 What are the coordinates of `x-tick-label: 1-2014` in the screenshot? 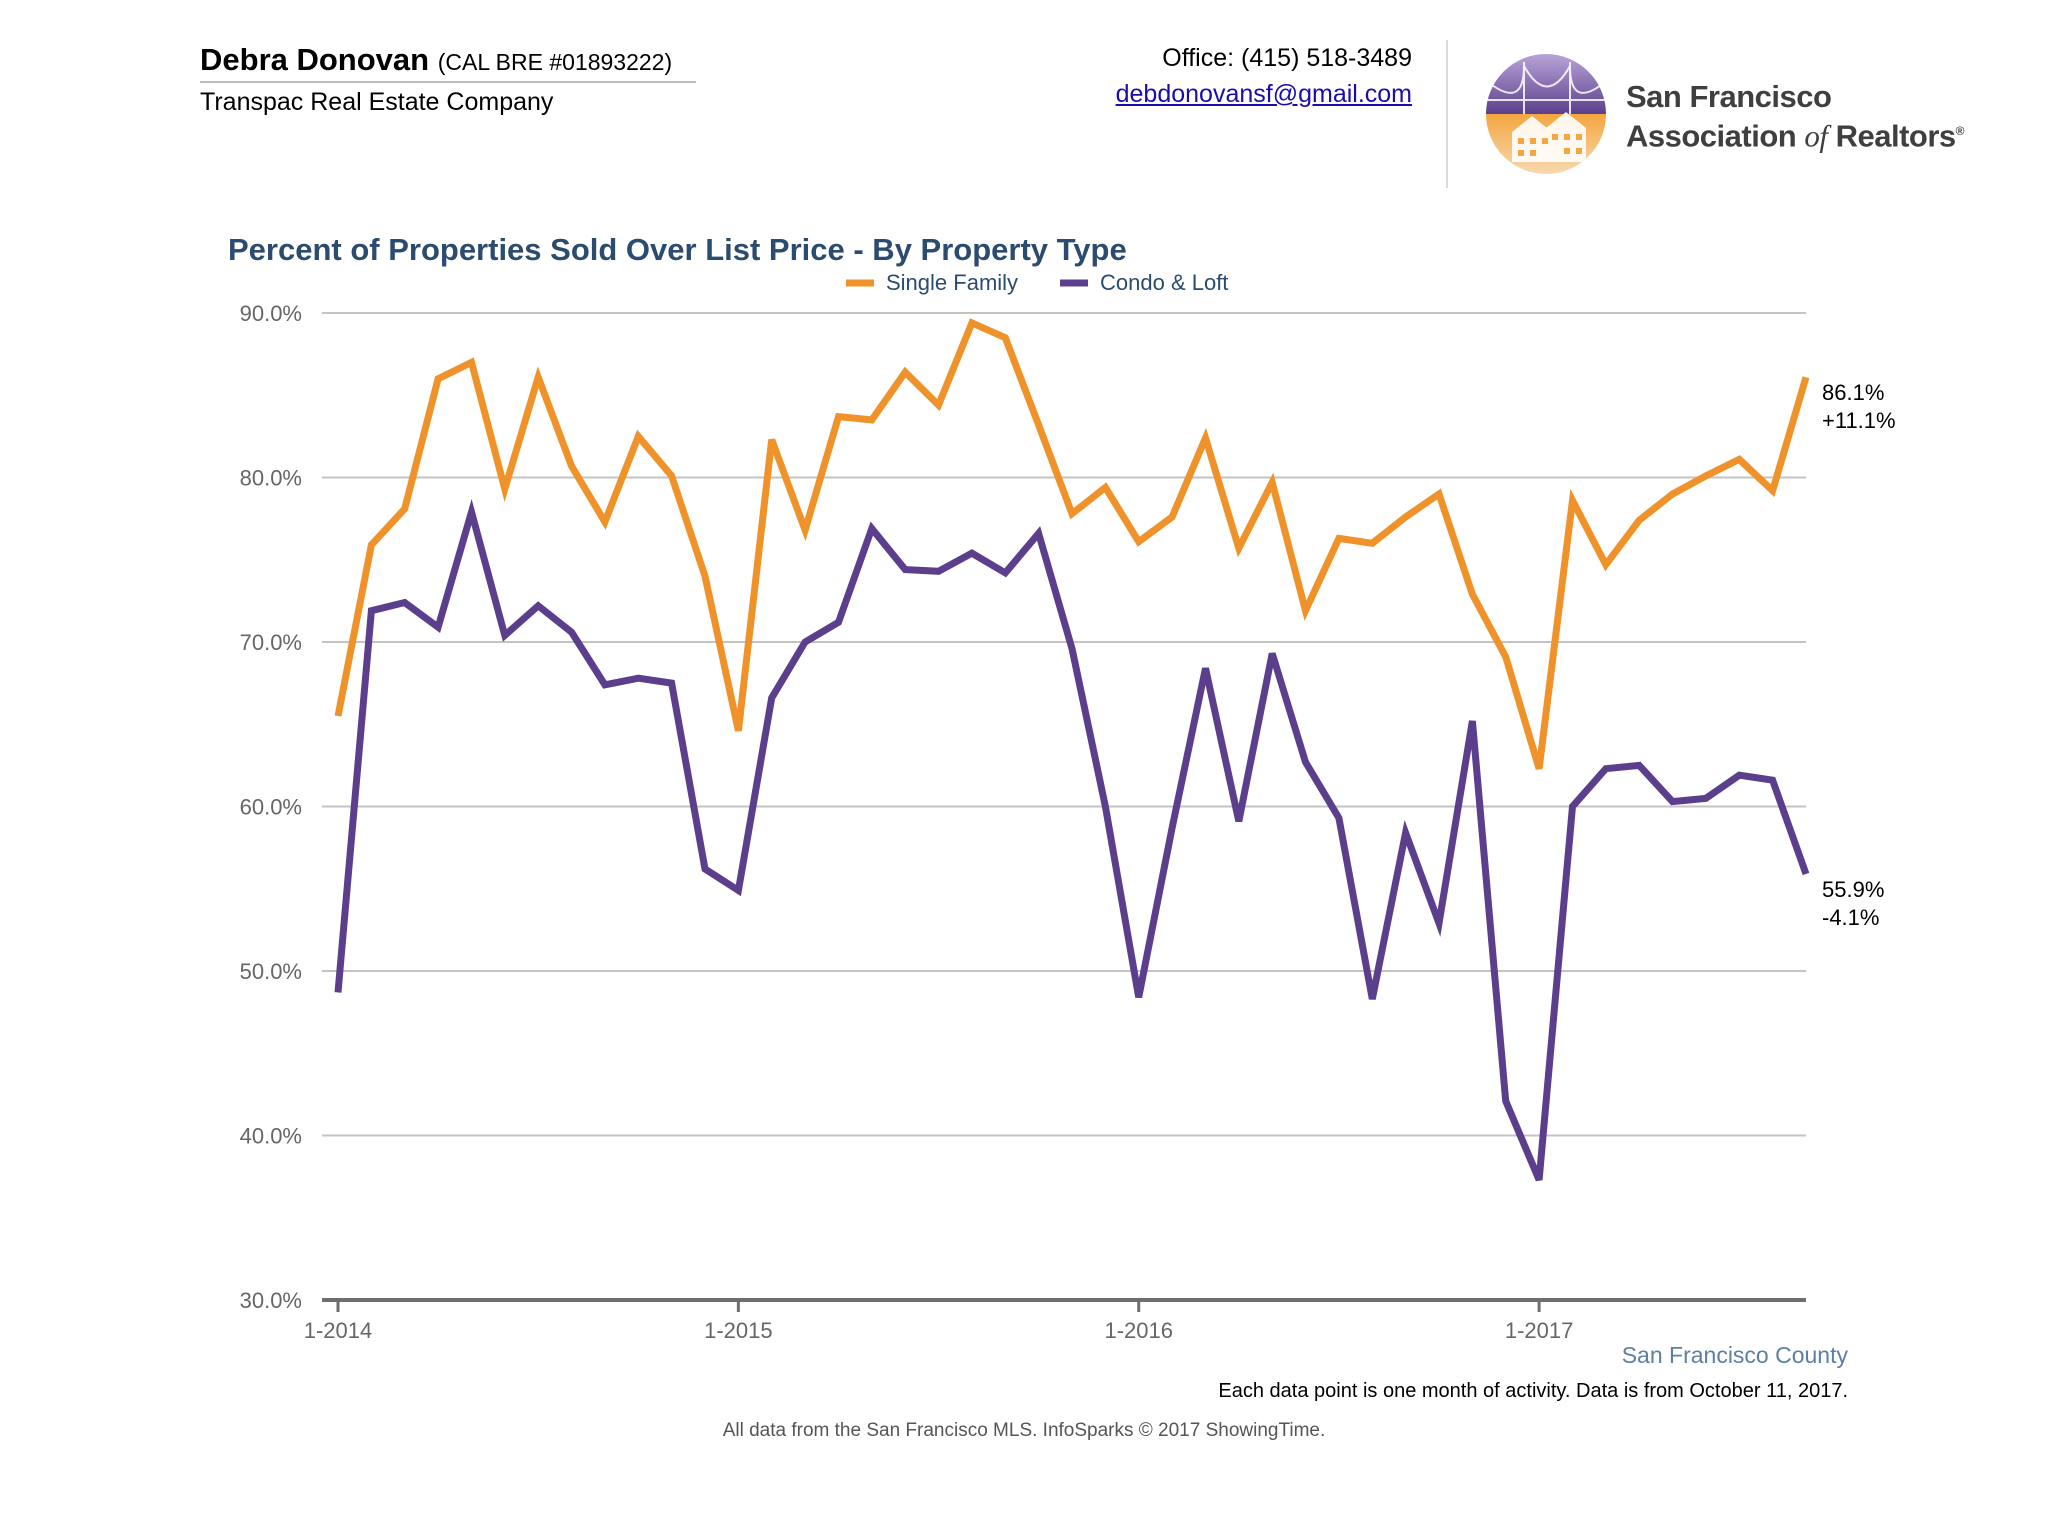 It's located at (338, 1330).